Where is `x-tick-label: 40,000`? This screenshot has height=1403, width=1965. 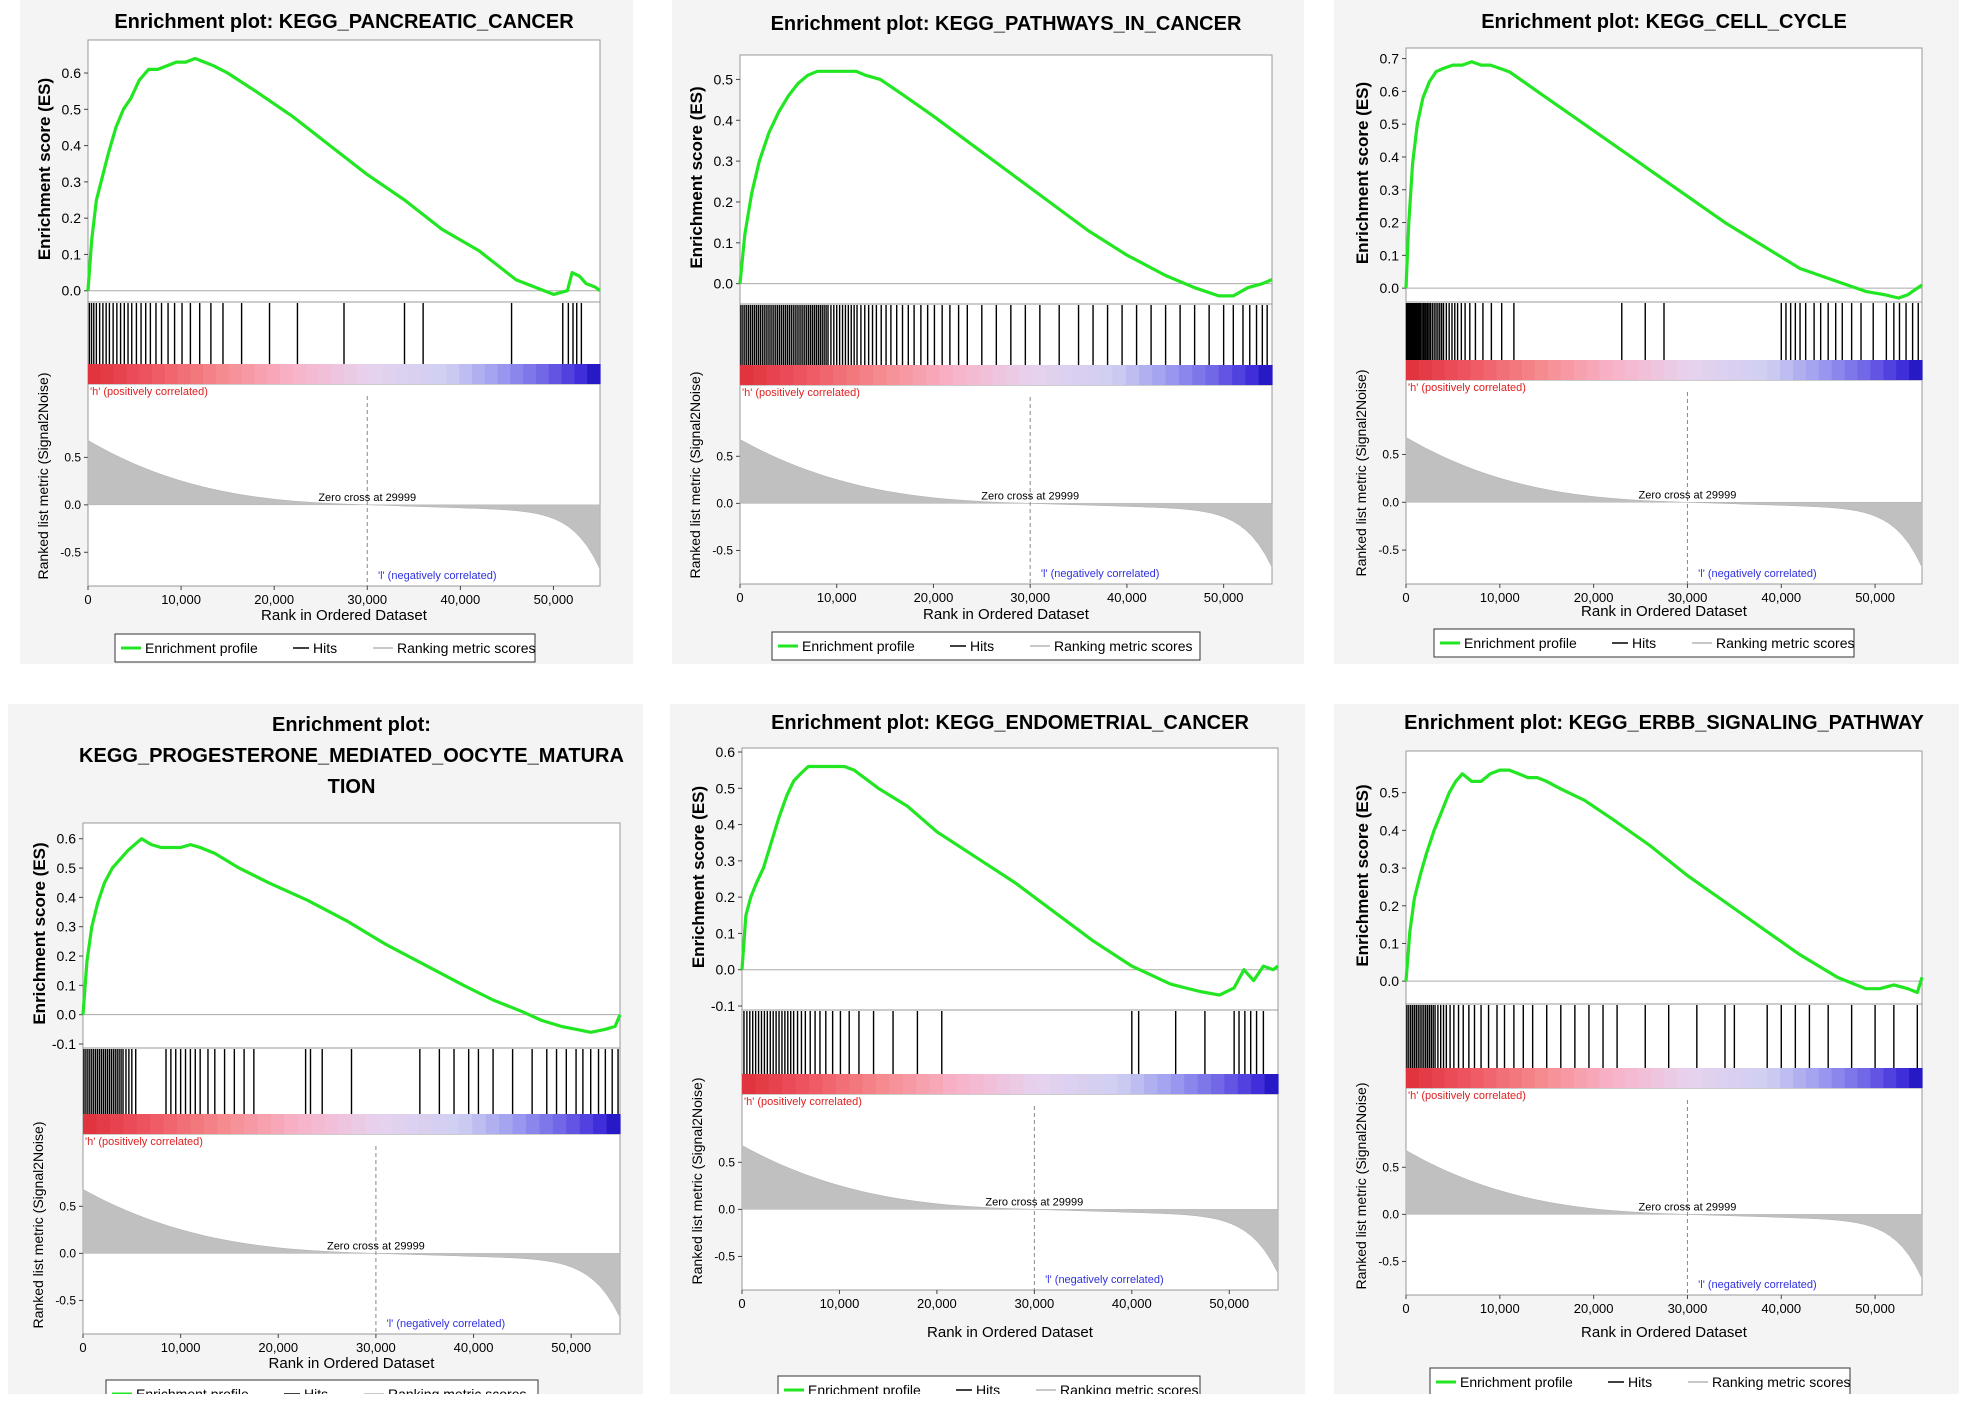
x-tick-label: 40,000 is located at coordinates (1781, 1308).